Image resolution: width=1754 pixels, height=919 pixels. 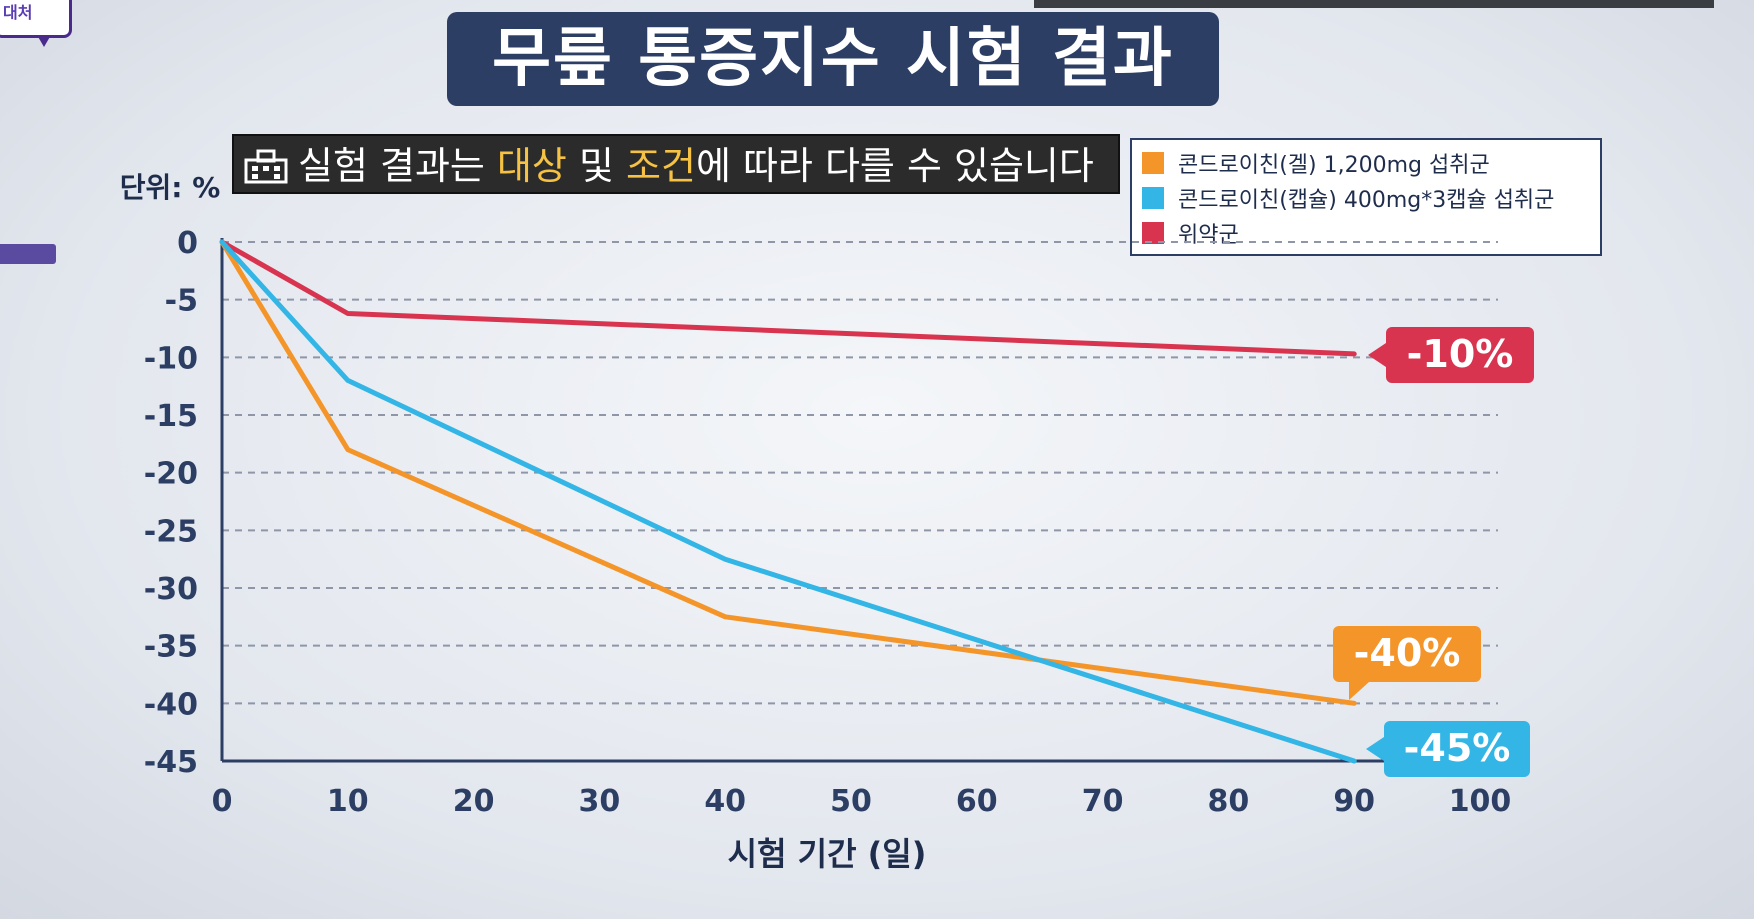 What do you see at coordinates (661, 166) in the screenshot?
I see `notice-highlight-condition: 조건` at bounding box center [661, 166].